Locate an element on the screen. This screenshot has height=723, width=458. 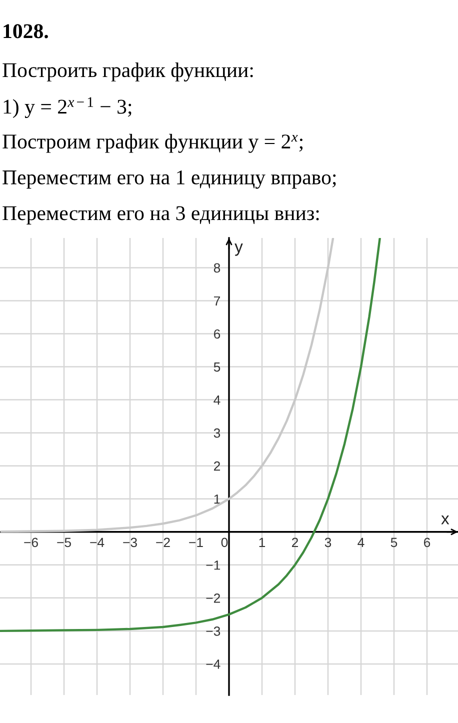
x-tick-label: 2 is located at coordinates (295, 542).